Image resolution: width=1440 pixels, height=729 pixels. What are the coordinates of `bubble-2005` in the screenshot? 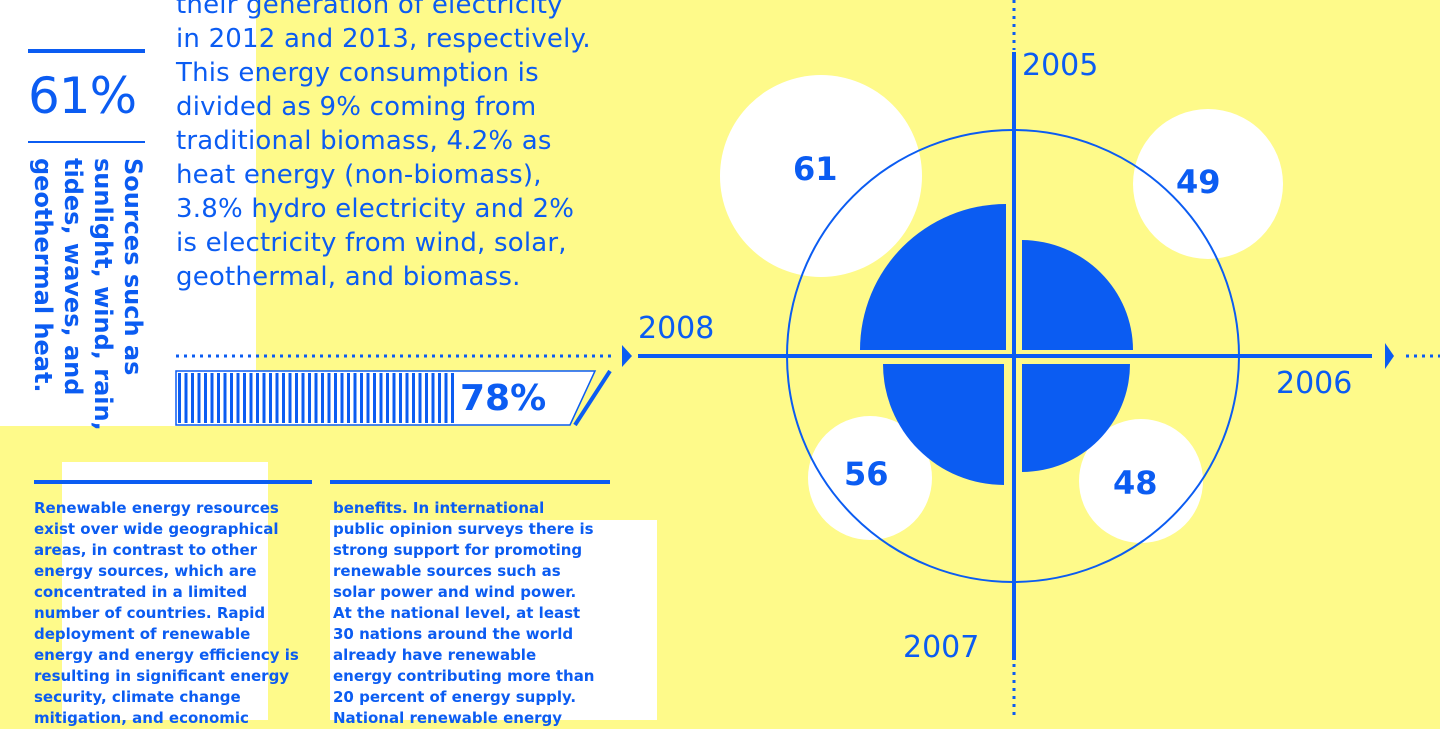 It's located at (821, 176).